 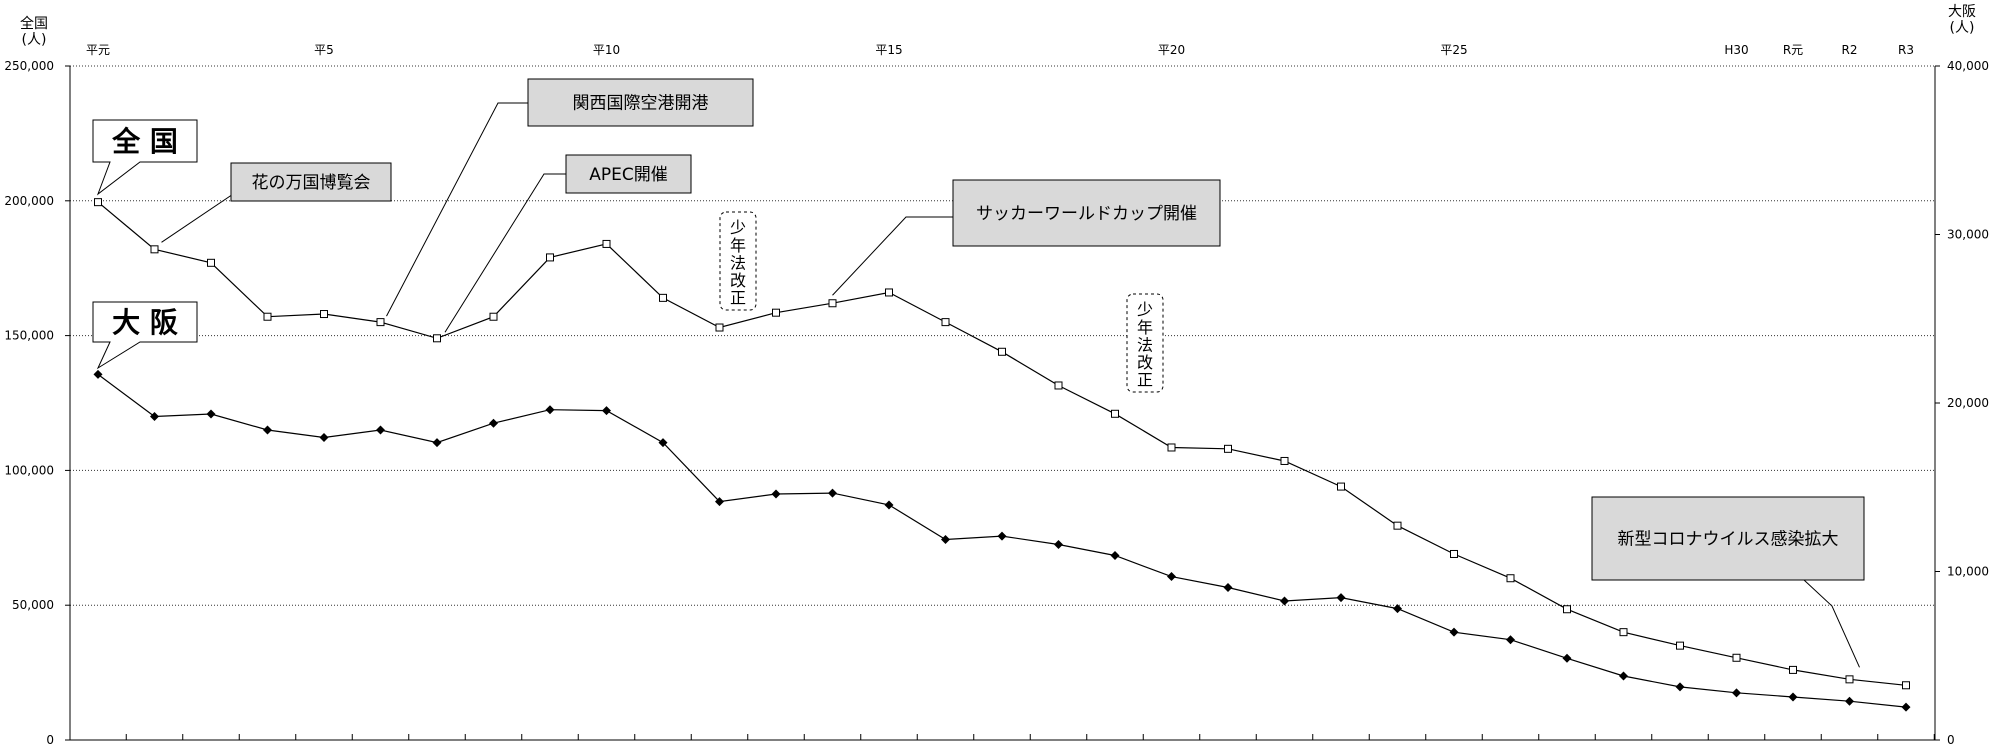 I want to click on left-tick-label: 150,000, so click(x=29, y=336).